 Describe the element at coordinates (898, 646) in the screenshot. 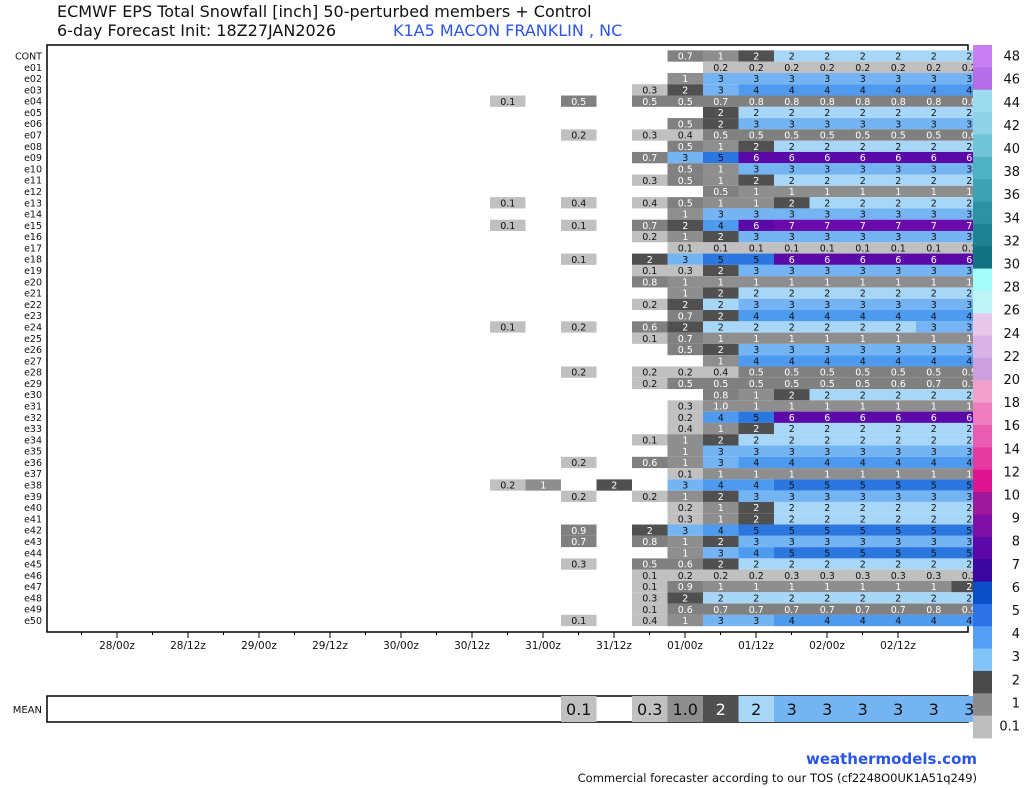

I see `x-tick-label: 02/12z` at that location.